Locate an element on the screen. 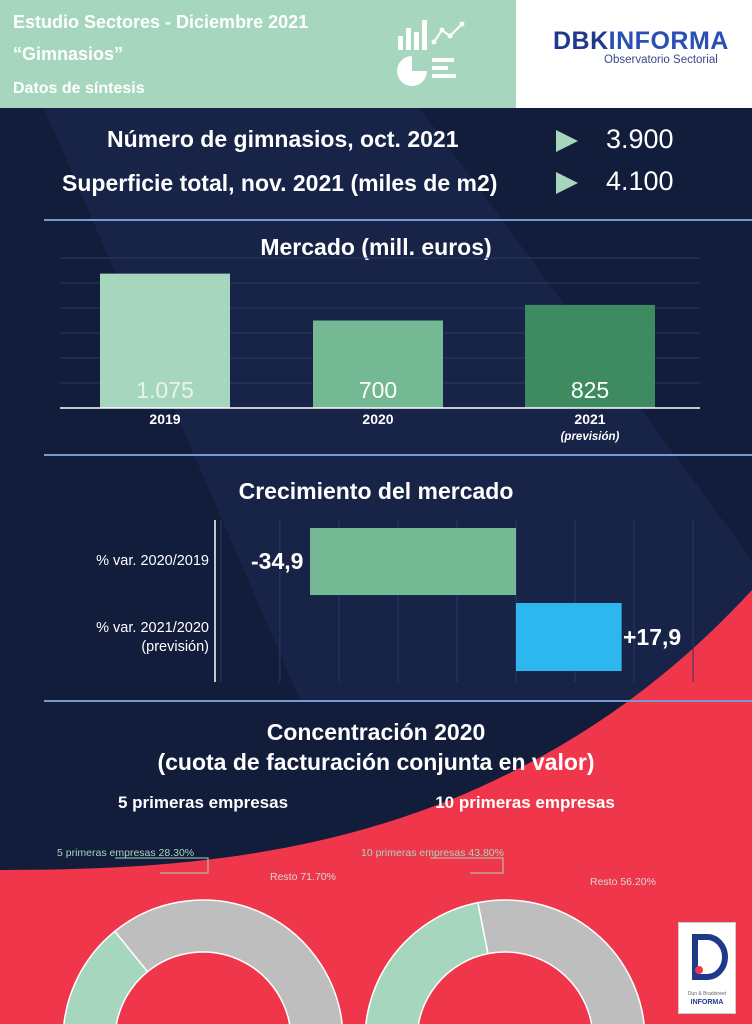 The width and height of the screenshot is (752, 1024). d-logo-icon is located at coordinates (710, 957).